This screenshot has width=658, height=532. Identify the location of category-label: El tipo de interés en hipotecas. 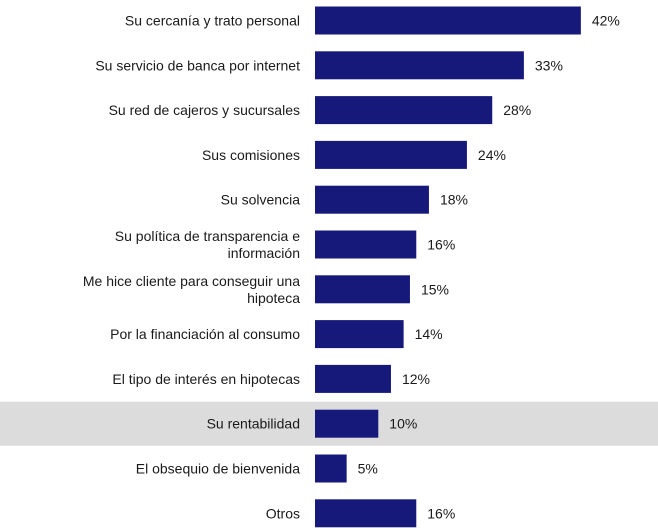
(206, 379).